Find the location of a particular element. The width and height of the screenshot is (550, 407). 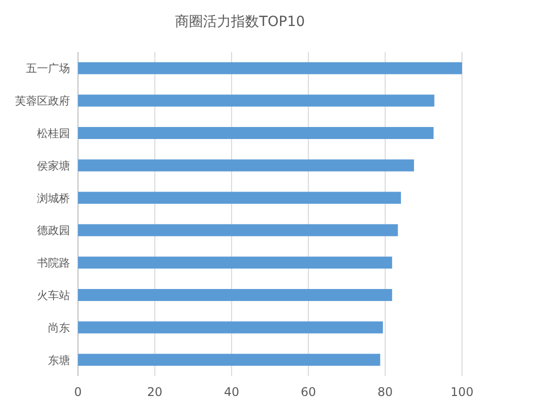

x-tick-label: 60 is located at coordinates (308, 392).